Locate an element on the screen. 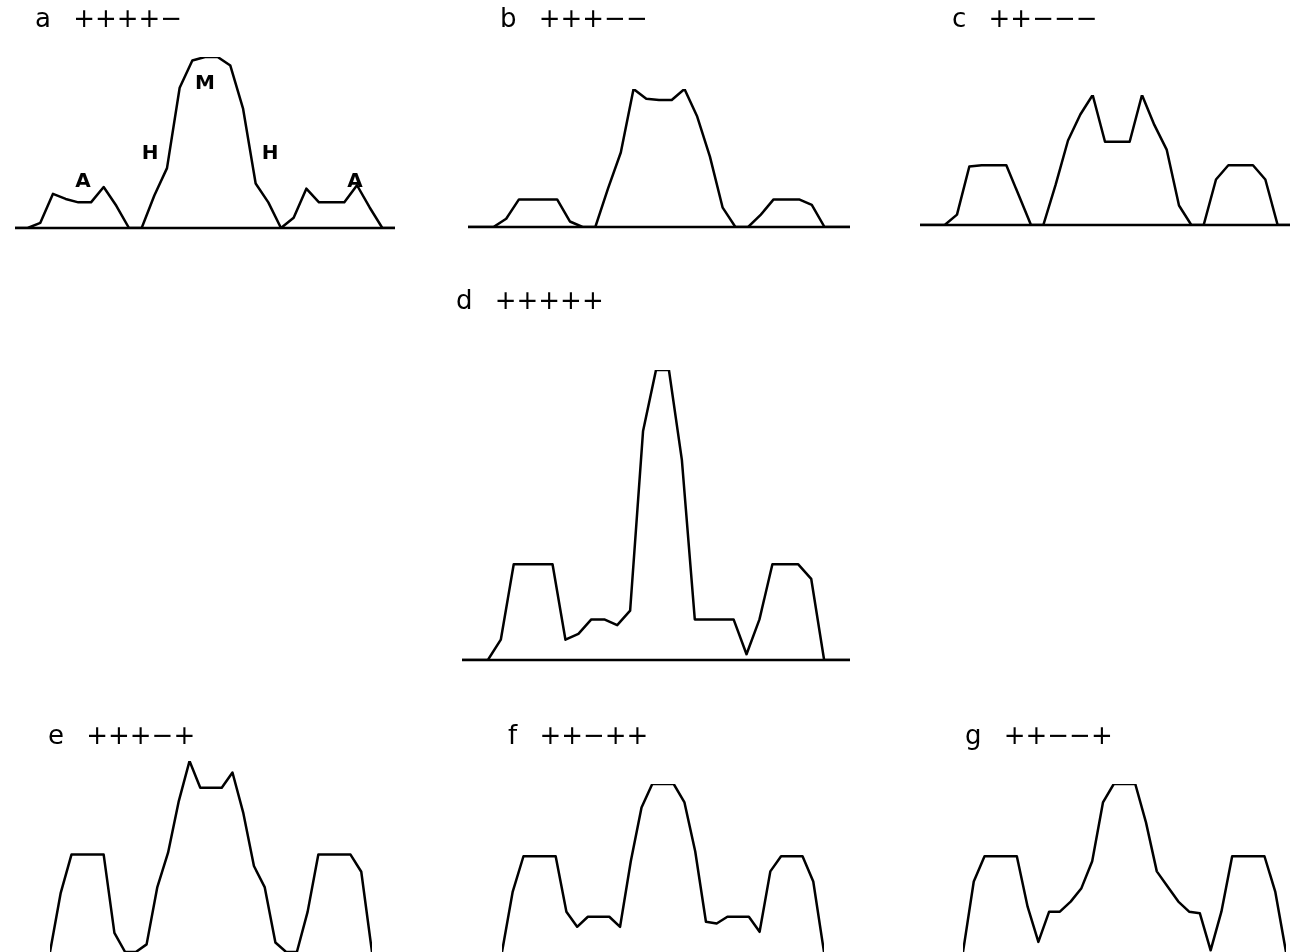 The width and height of the screenshot is (1294, 952). chart-title: f ++−++ is located at coordinates (578, 735).